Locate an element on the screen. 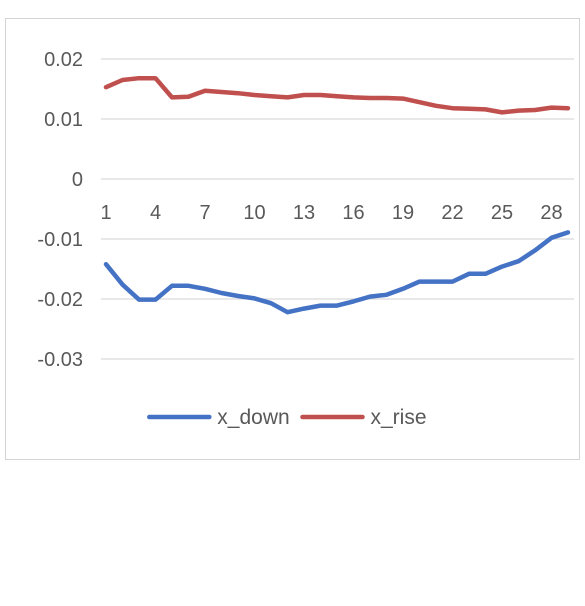 This screenshot has width=585, height=606. x-tick-label: 7 is located at coordinates (204, 213).